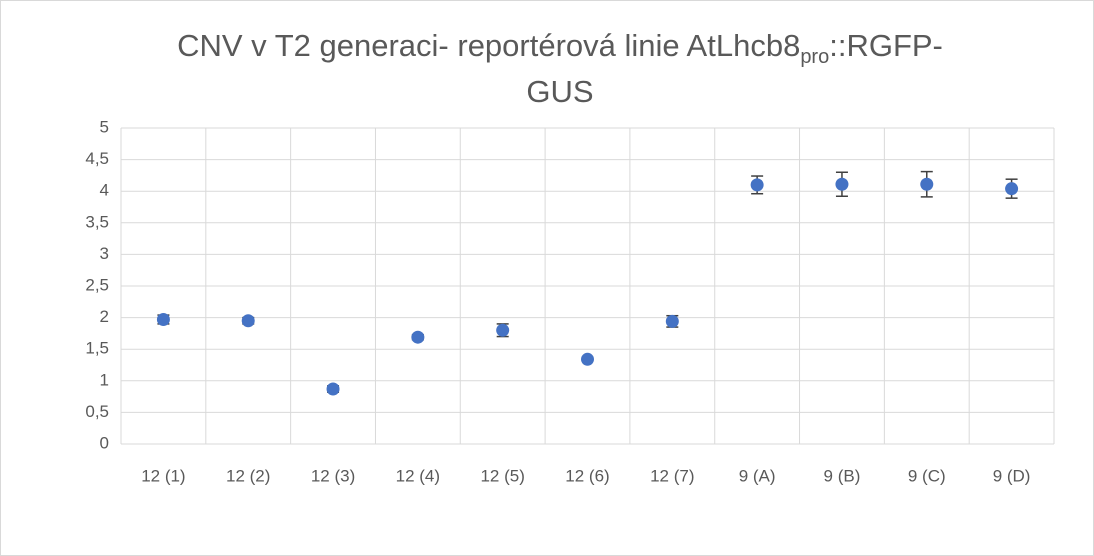 Image resolution: width=1094 pixels, height=556 pixels. What do you see at coordinates (1012, 475) in the screenshot?
I see `x-tick-label: 9 (D)` at bounding box center [1012, 475].